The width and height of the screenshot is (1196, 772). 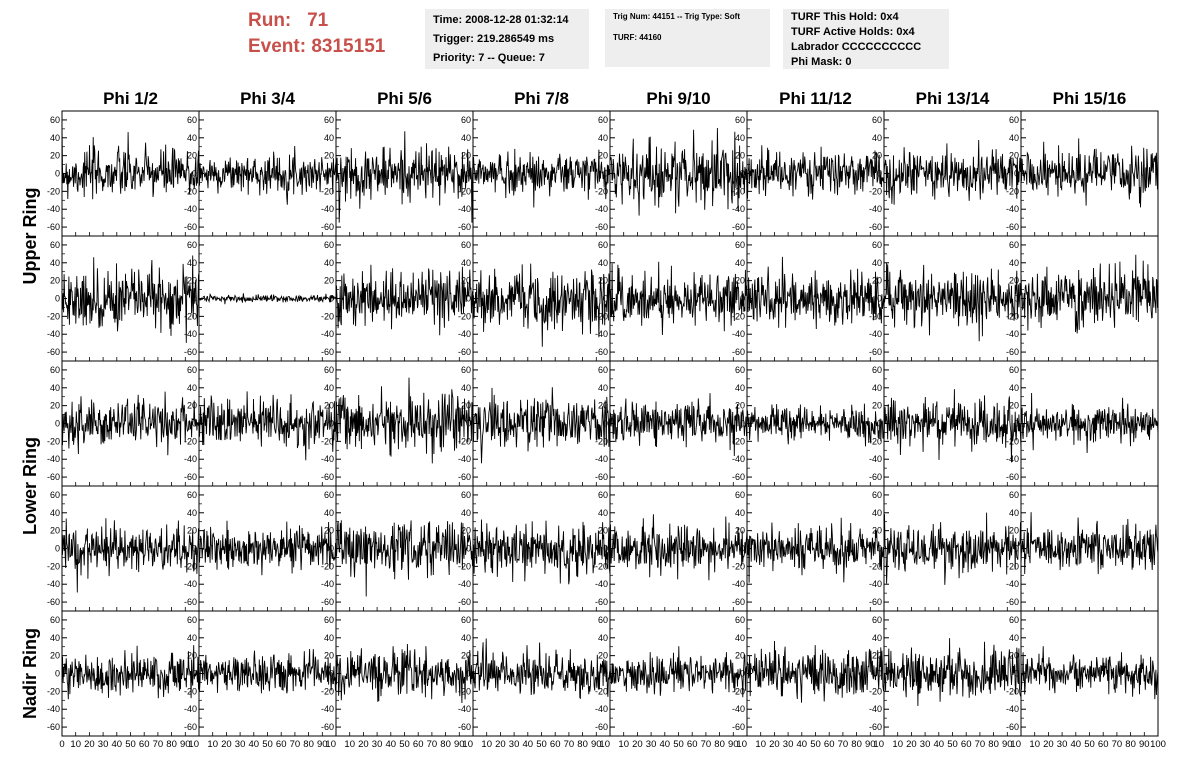 What do you see at coordinates (348, 46) in the screenshot?
I see `event-value: 8315151` at bounding box center [348, 46].